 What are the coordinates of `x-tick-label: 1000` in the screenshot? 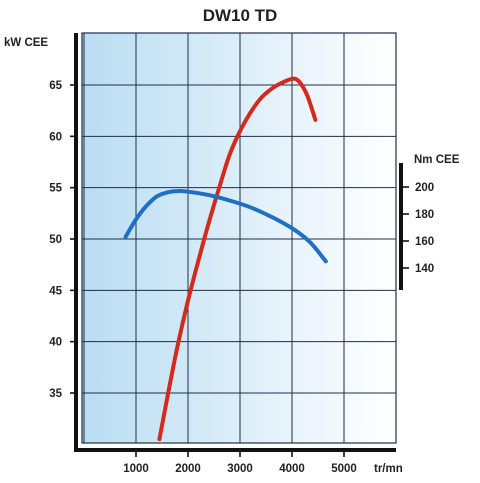 It's located at (136, 469).